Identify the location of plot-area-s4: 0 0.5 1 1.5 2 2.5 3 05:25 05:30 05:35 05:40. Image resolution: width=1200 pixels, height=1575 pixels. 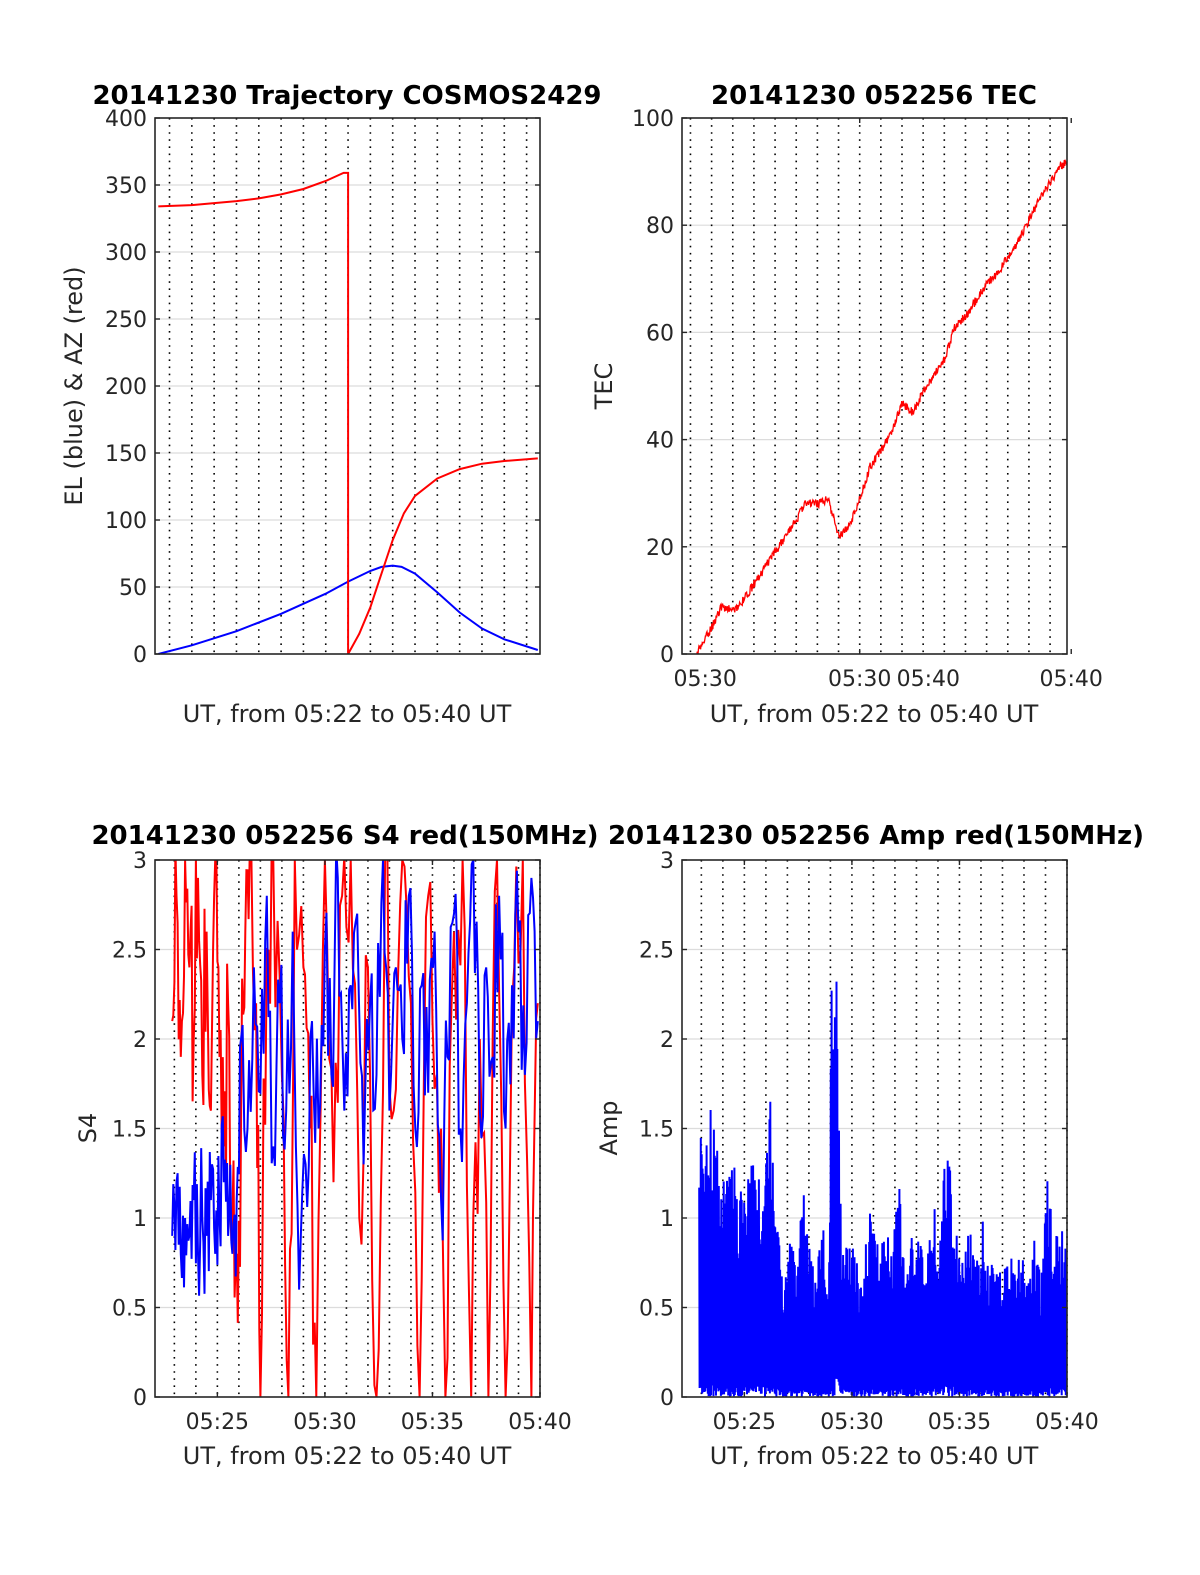
(342, 1142).